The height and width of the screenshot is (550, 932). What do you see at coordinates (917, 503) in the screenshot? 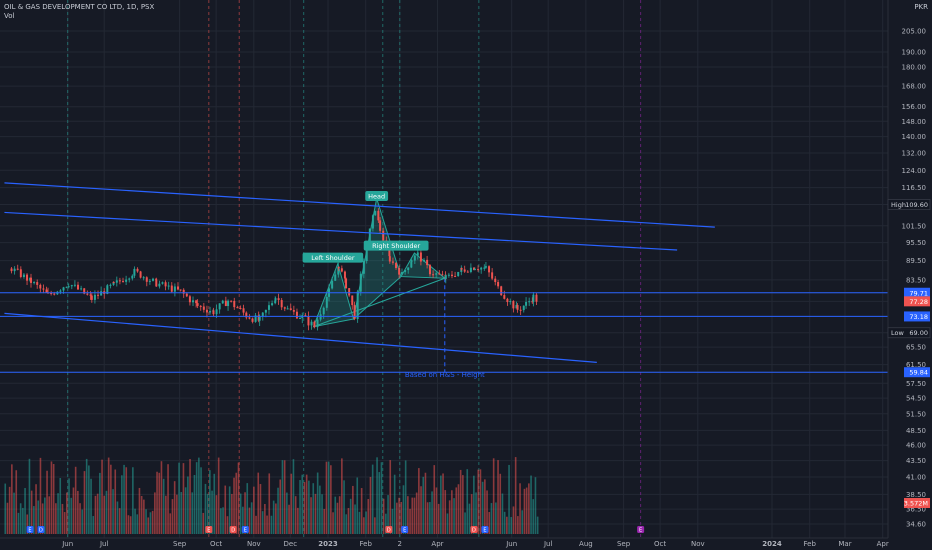
I see `volume-label-bg` at bounding box center [917, 503].